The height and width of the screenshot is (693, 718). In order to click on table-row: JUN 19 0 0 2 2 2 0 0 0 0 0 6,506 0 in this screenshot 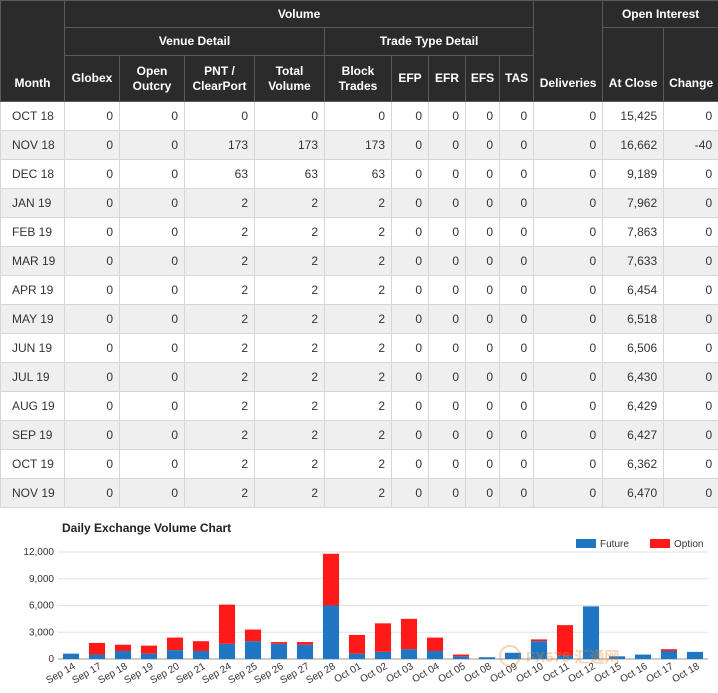, I will do `click(359, 348)`.